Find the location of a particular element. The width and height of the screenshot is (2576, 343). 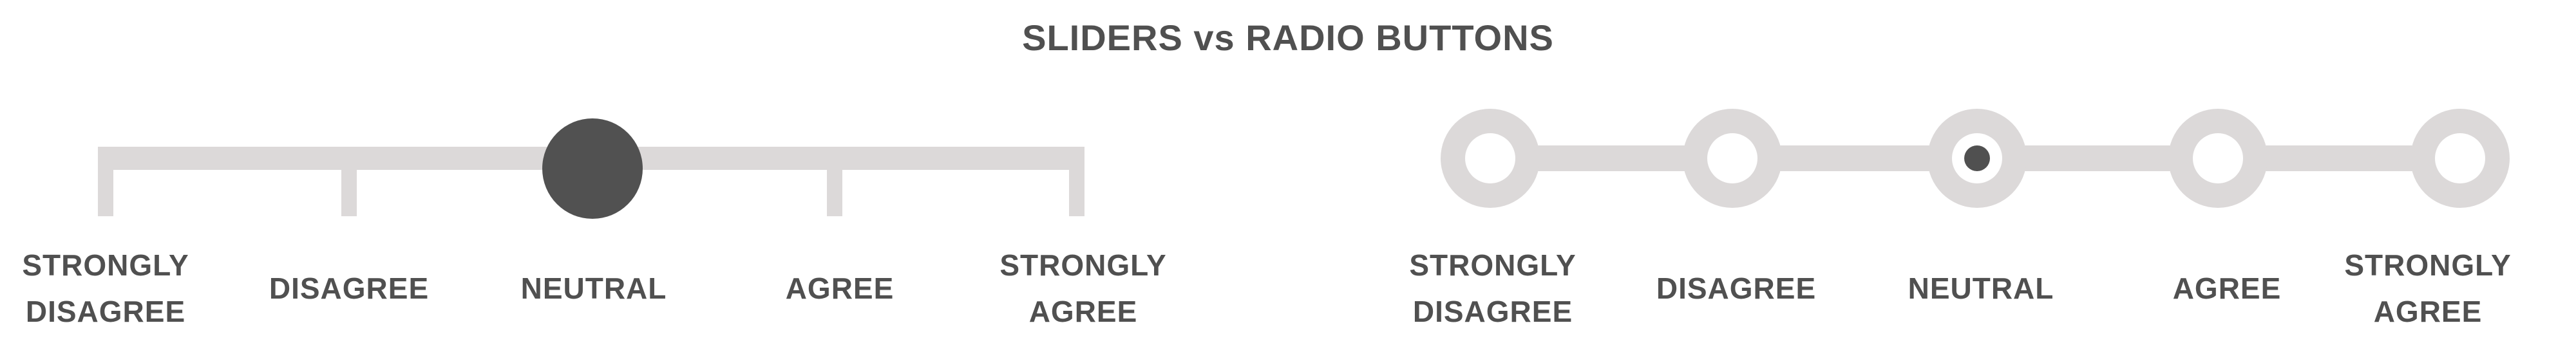

slider-label-strongly-disagree: STRONGLY DISAGREE is located at coordinates (105, 288).